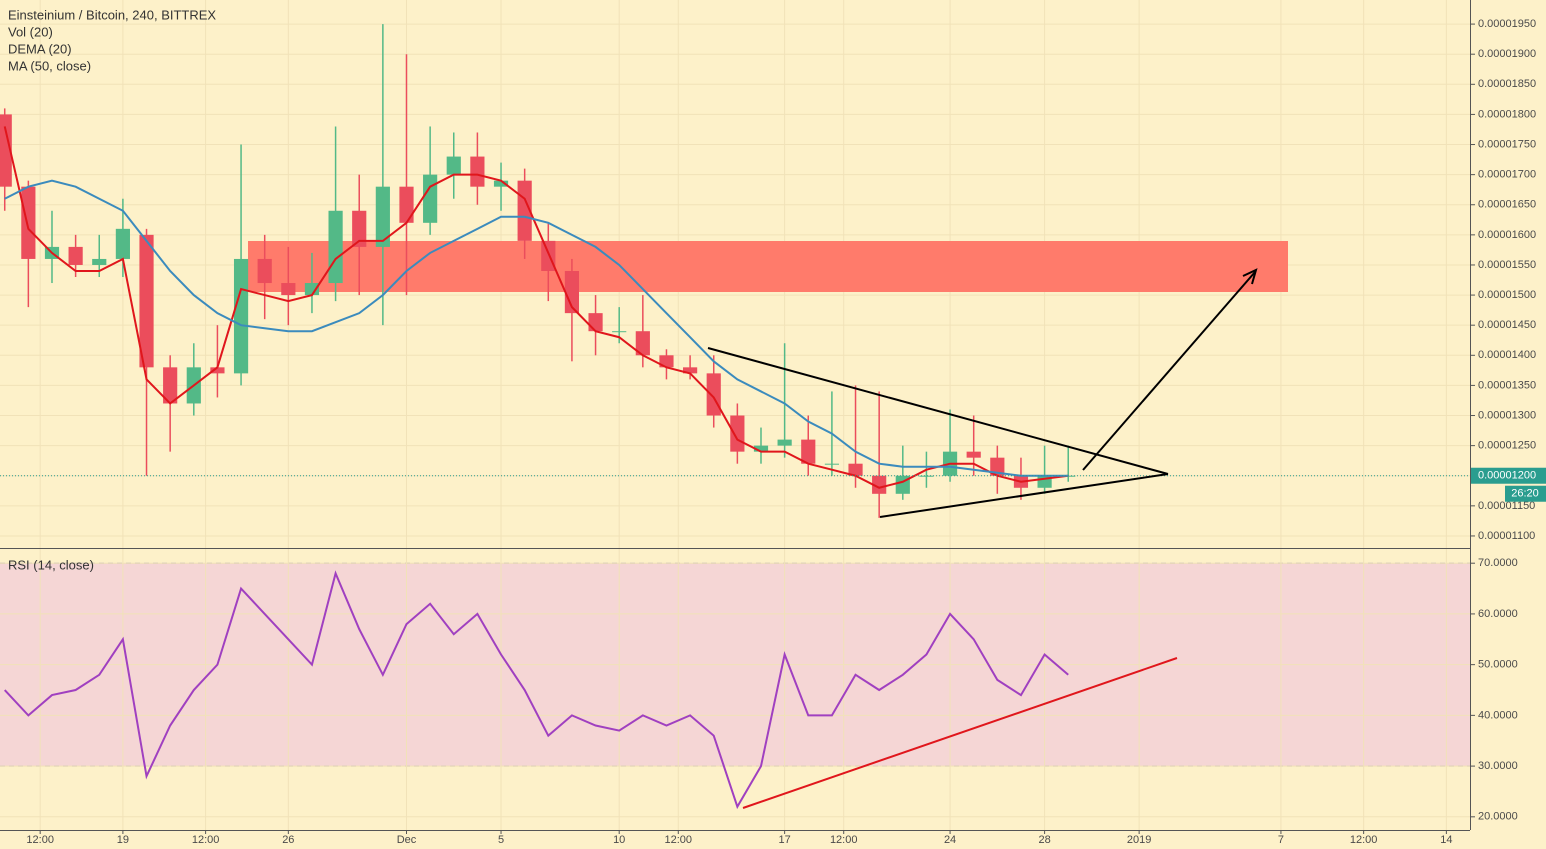  Describe the element at coordinates (1507, 295) in the screenshot. I see `y-tick-label: 0.00001500` at that location.